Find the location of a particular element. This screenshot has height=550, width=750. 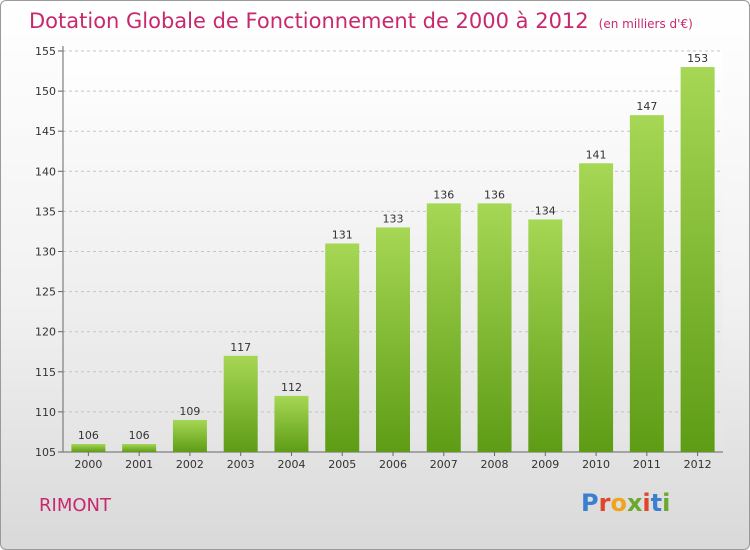

logo-letter: t is located at coordinates (656, 503).